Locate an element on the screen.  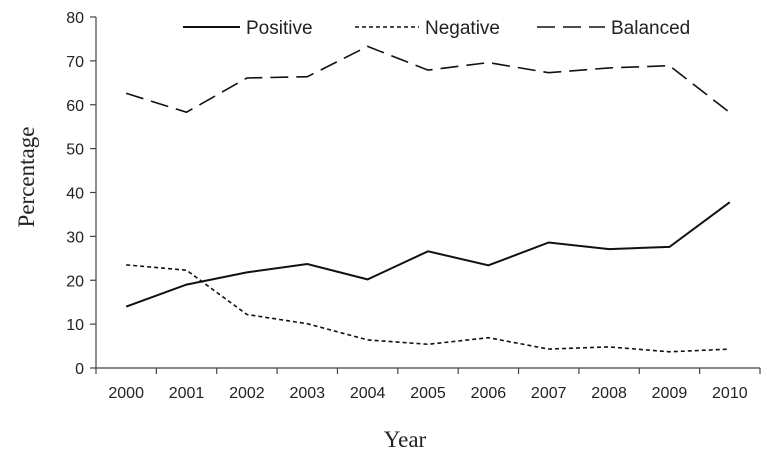
y-tick-label: 80 is located at coordinates (75, 18).